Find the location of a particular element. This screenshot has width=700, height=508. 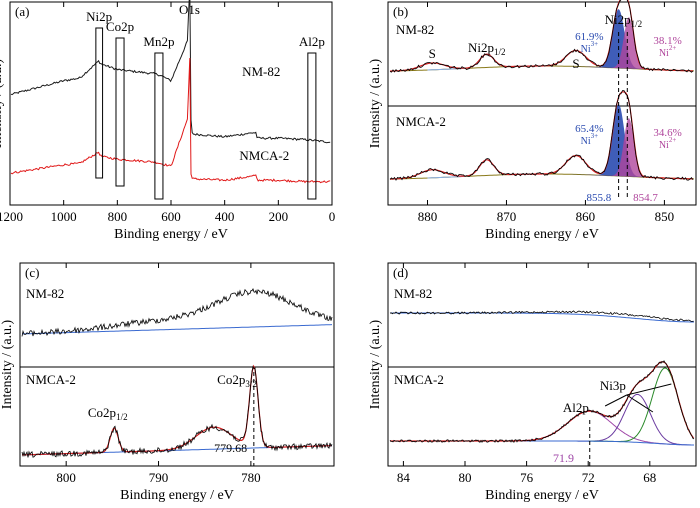

panel-c-tick-label: 780 is located at coordinates (251, 477).